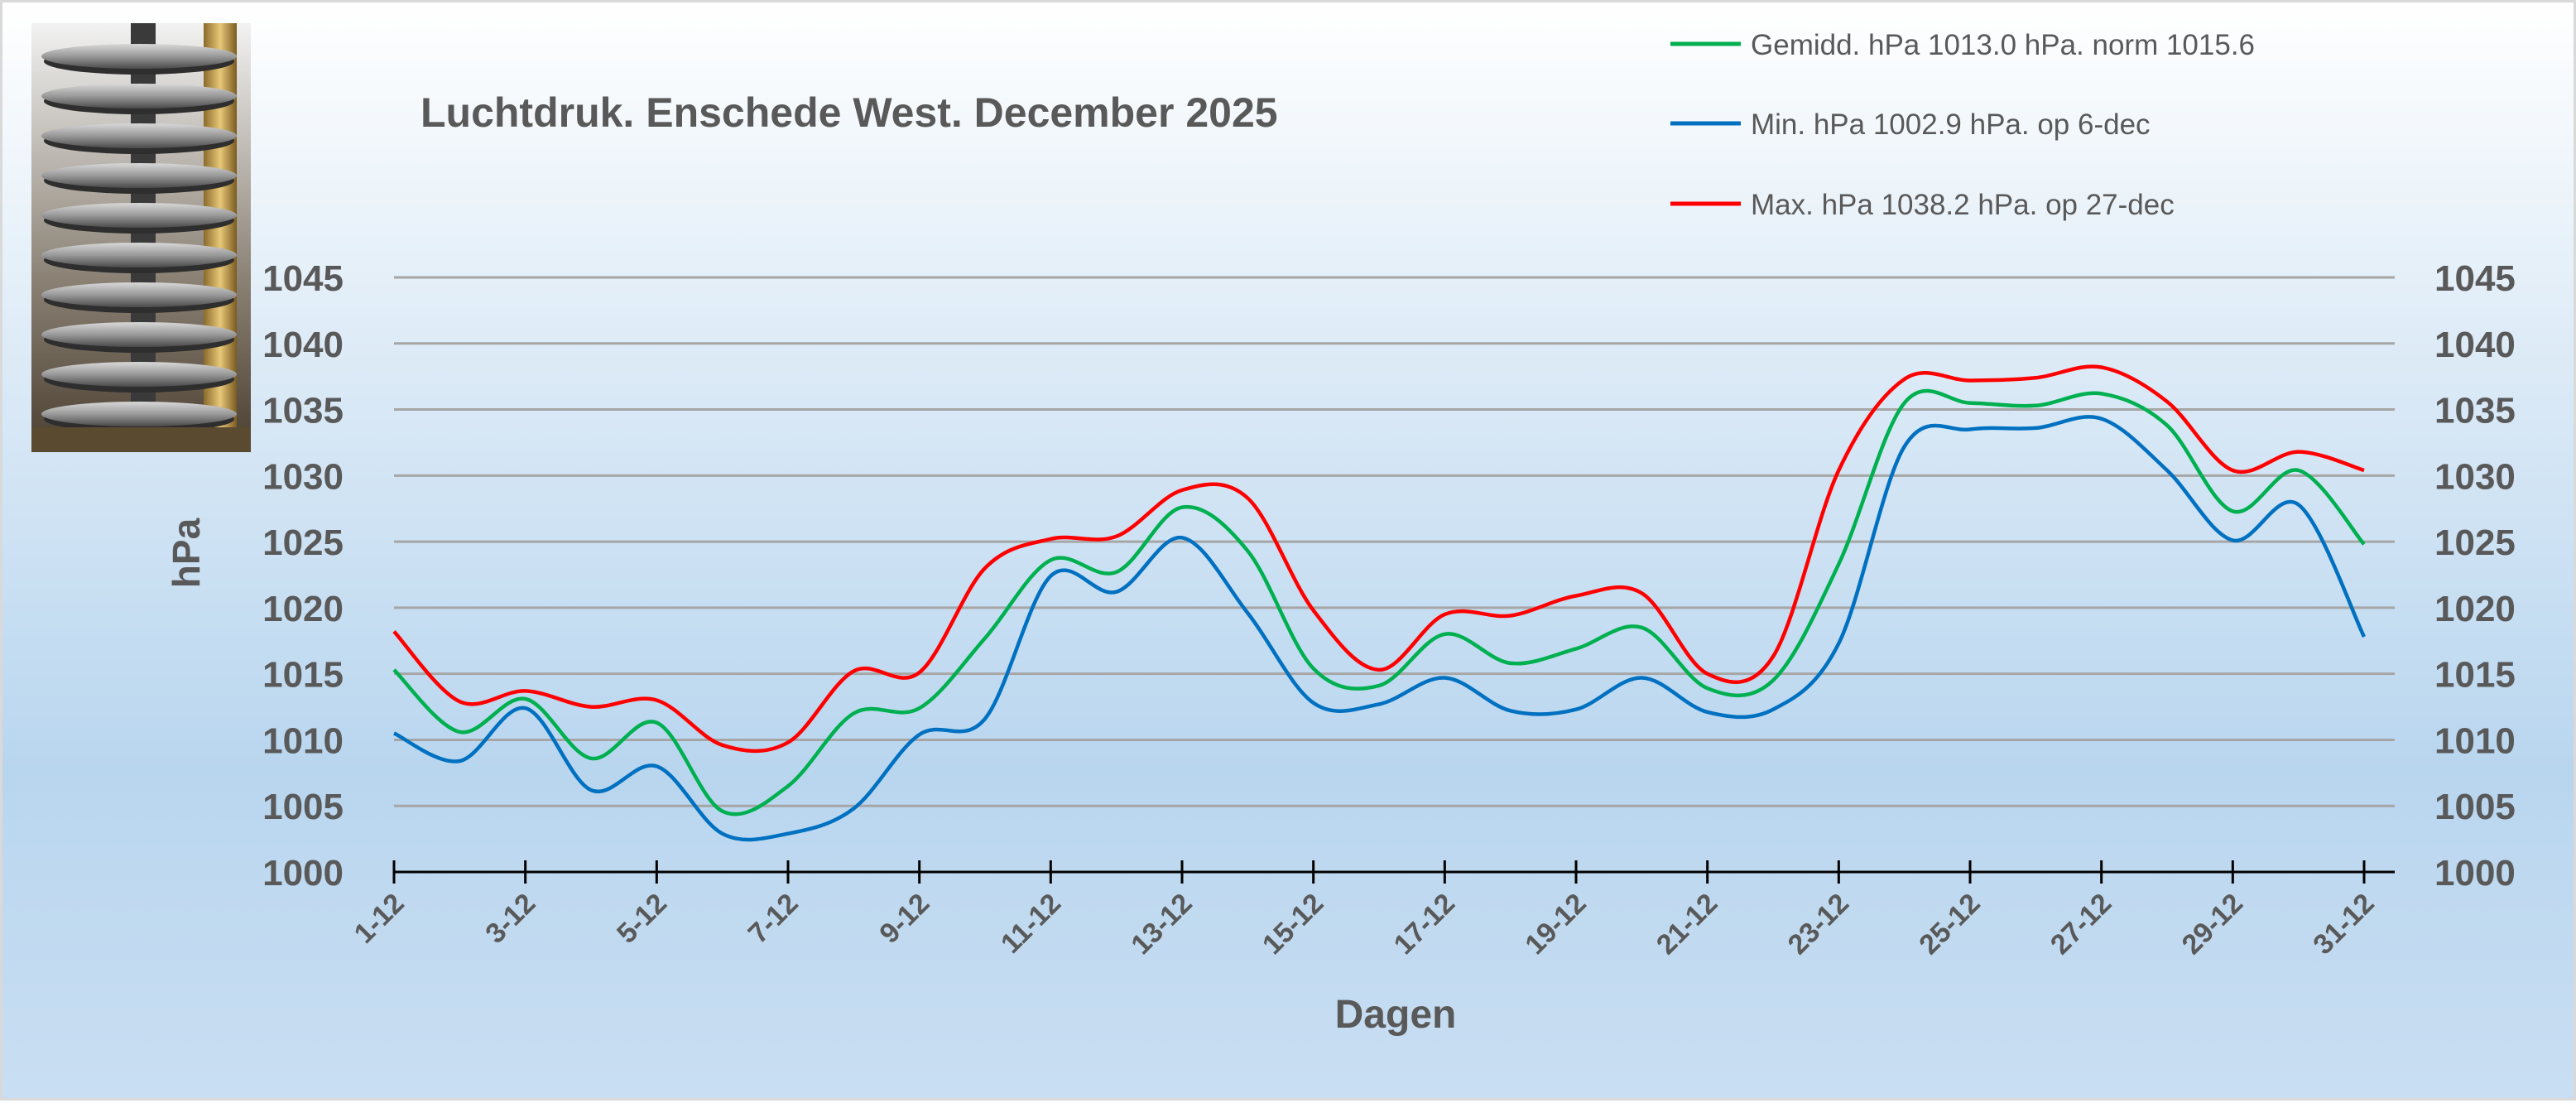 The image size is (2576, 1103). I want to click on y-tick-label-left: 1040, so click(303, 345).